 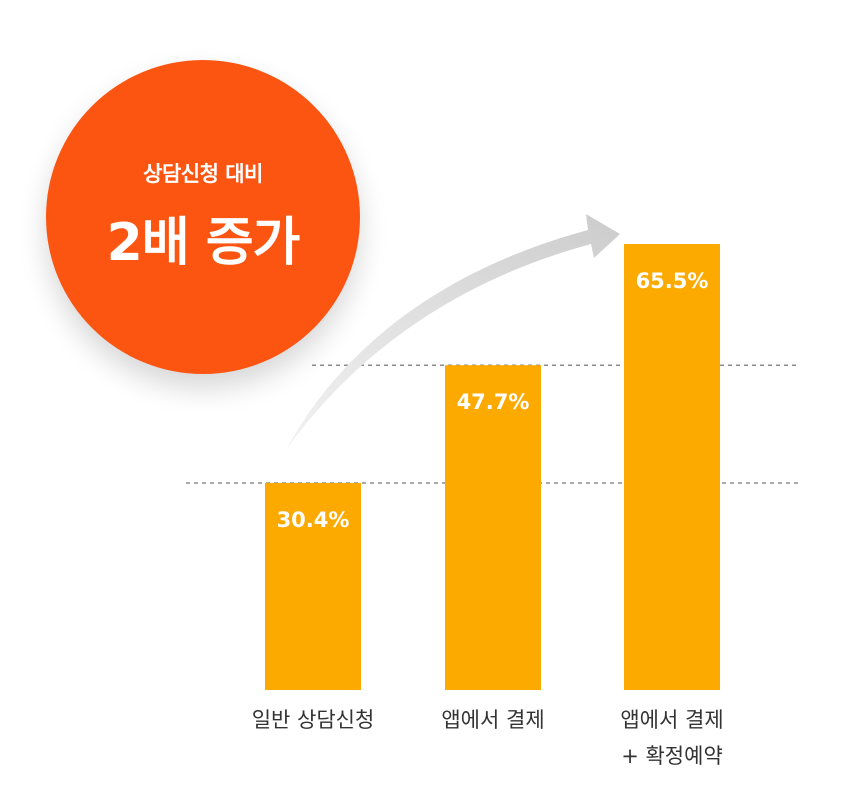 I want to click on value-label: 47.7%, so click(x=493, y=402).